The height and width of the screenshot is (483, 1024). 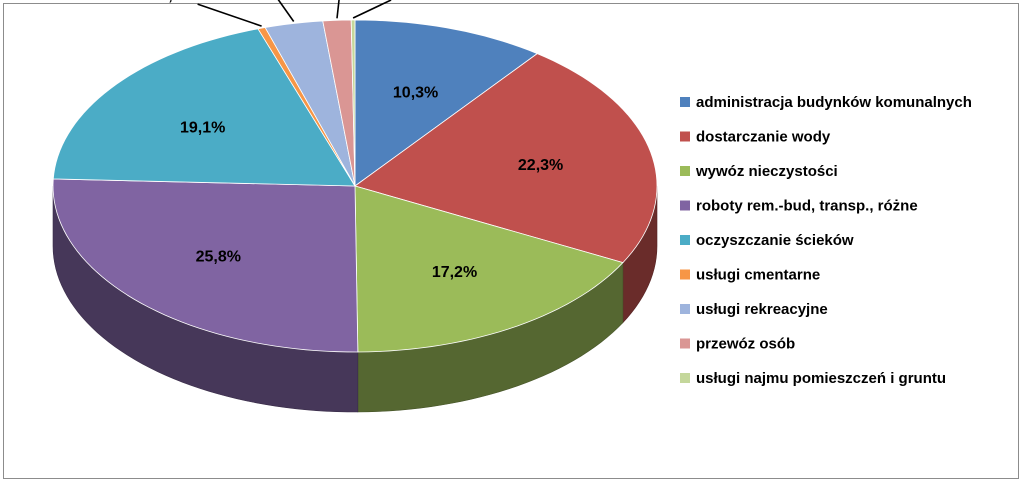 What do you see at coordinates (685, 102) in the screenshot?
I see `legend-swatch-administracja-budynkow-komunalnych` at bounding box center [685, 102].